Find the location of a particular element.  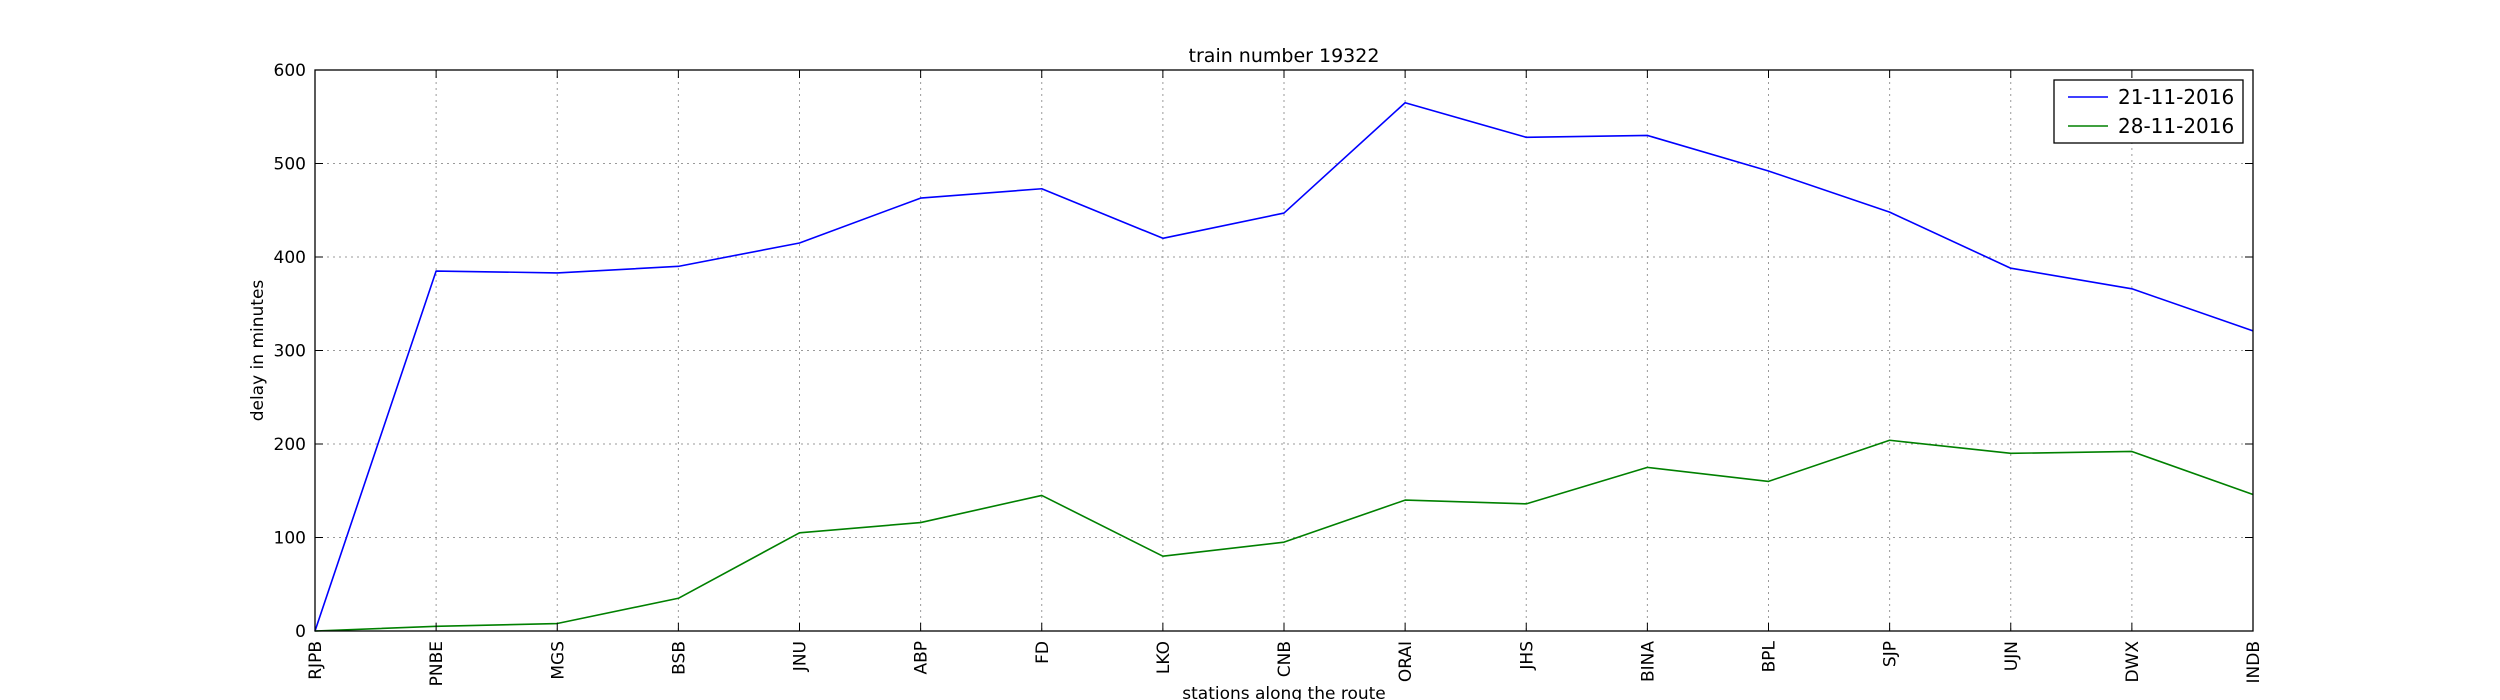

legend: 21-11-2016 28-11-2016 is located at coordinates (2148, 111).